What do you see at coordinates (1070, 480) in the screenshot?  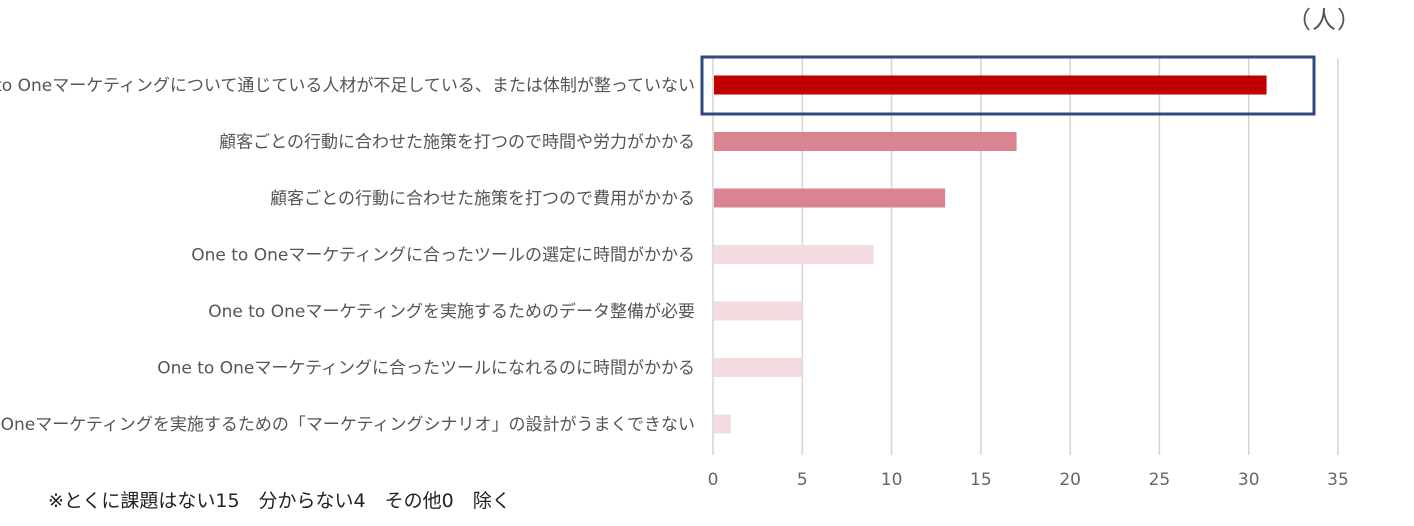 I see `x-tick-label: 20` at bounding box center [1070, 480].